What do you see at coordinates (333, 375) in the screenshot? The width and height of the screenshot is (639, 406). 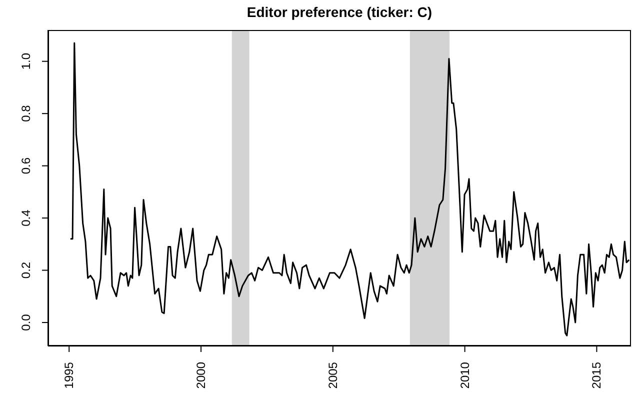 I see `x-tick-label: 2005` at bounding box center [333, 375].